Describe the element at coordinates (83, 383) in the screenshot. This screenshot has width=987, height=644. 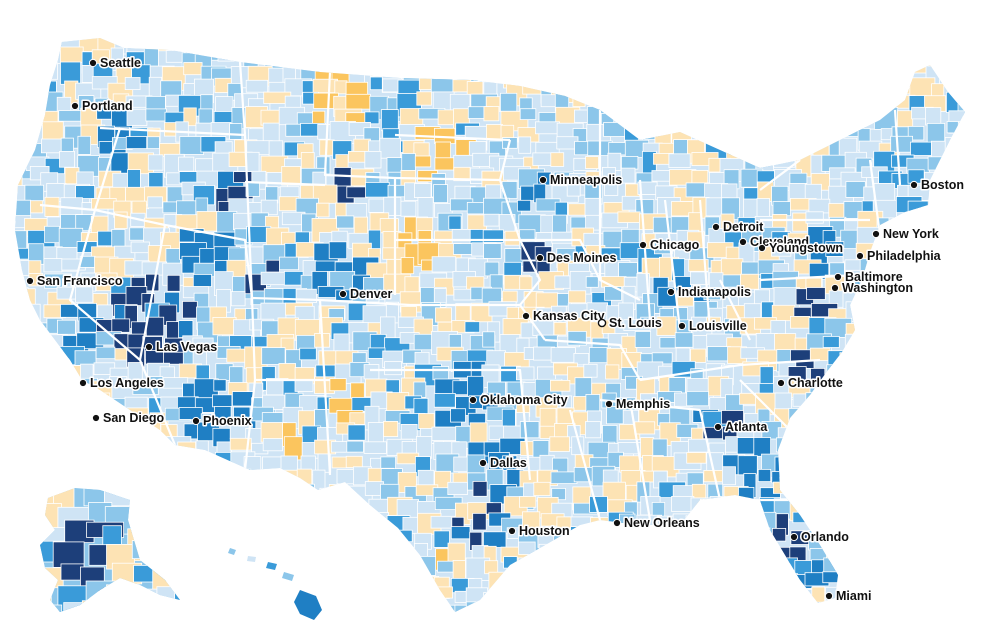
I see `city-dot-los-angeles` at that location.